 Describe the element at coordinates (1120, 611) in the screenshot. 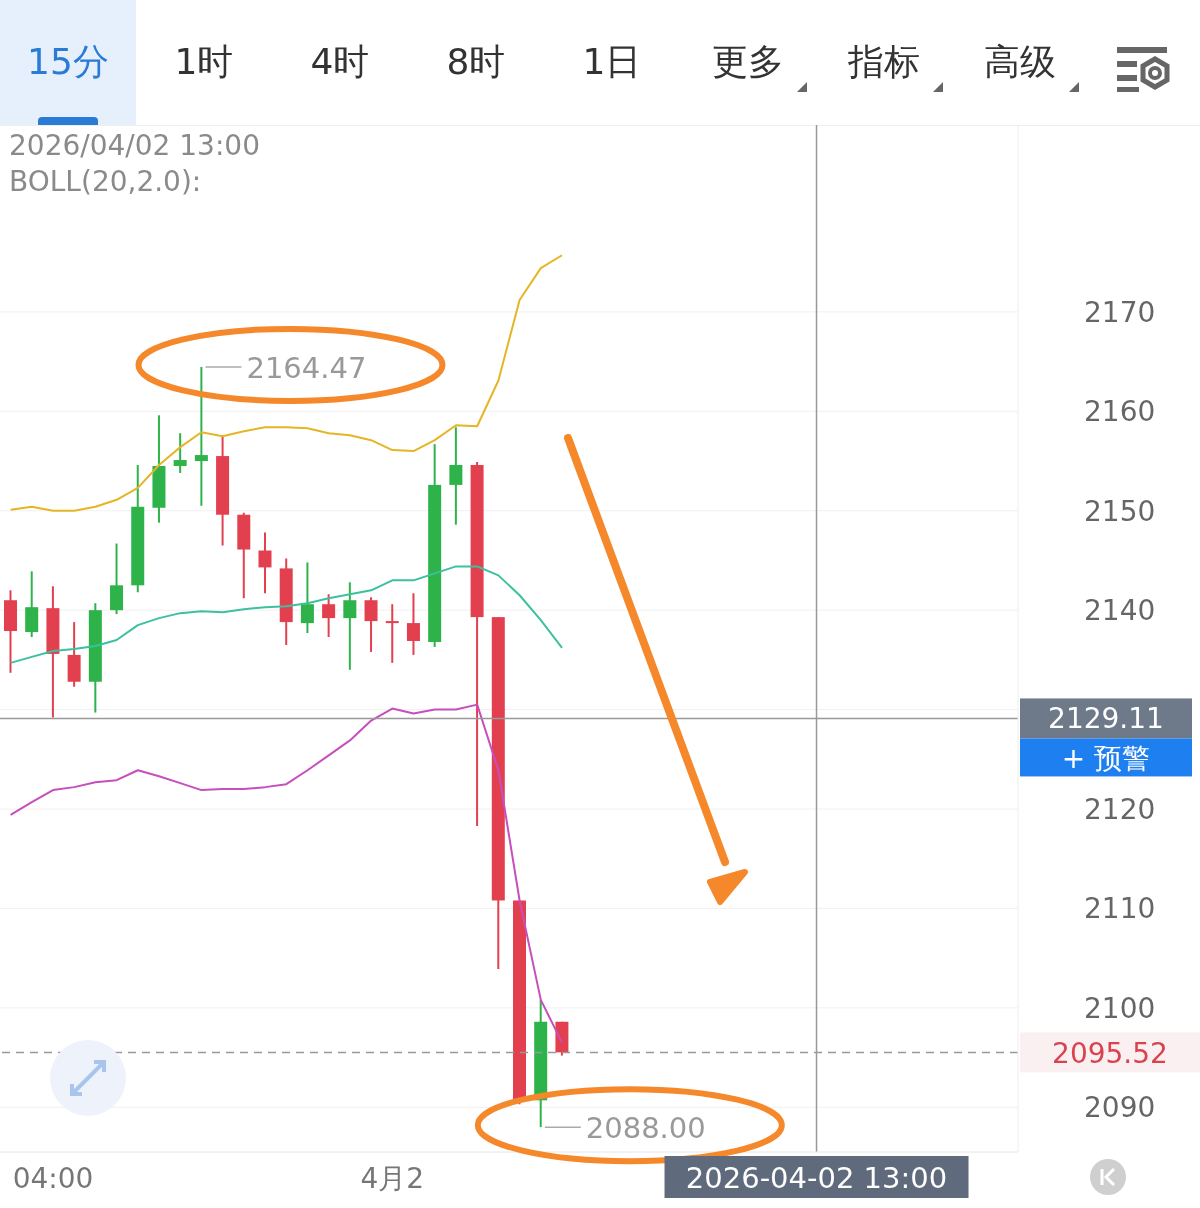

I see `y-tick-label: 2140` at that location.